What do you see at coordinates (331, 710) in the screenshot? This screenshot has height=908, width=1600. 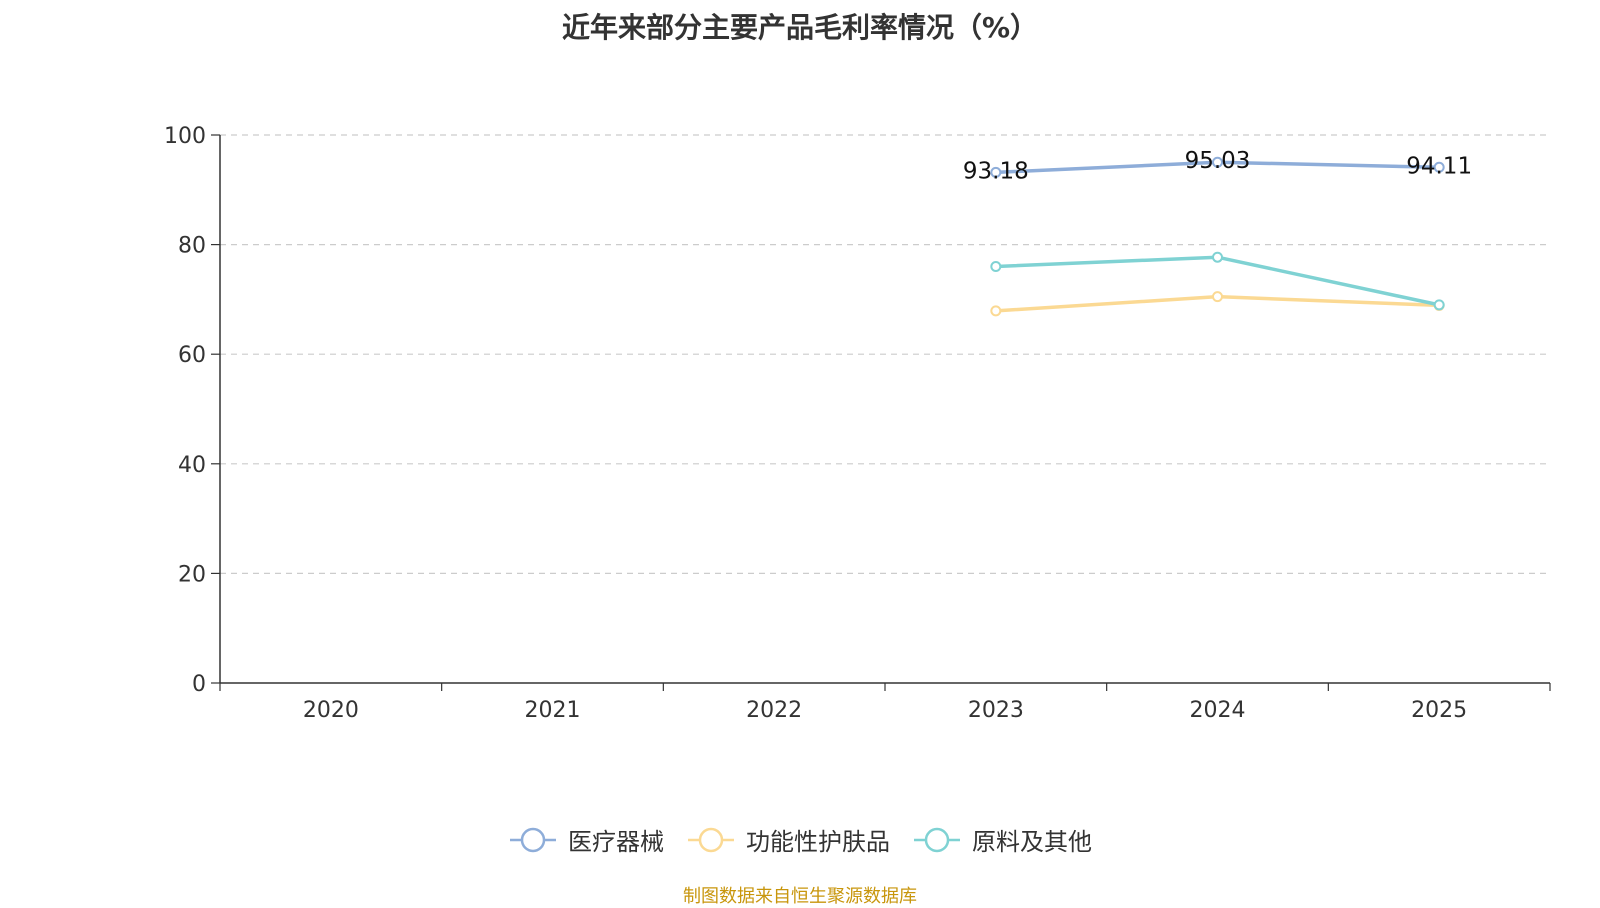 I see `x-tick-label: 2020` at bounding box center [331, 710].